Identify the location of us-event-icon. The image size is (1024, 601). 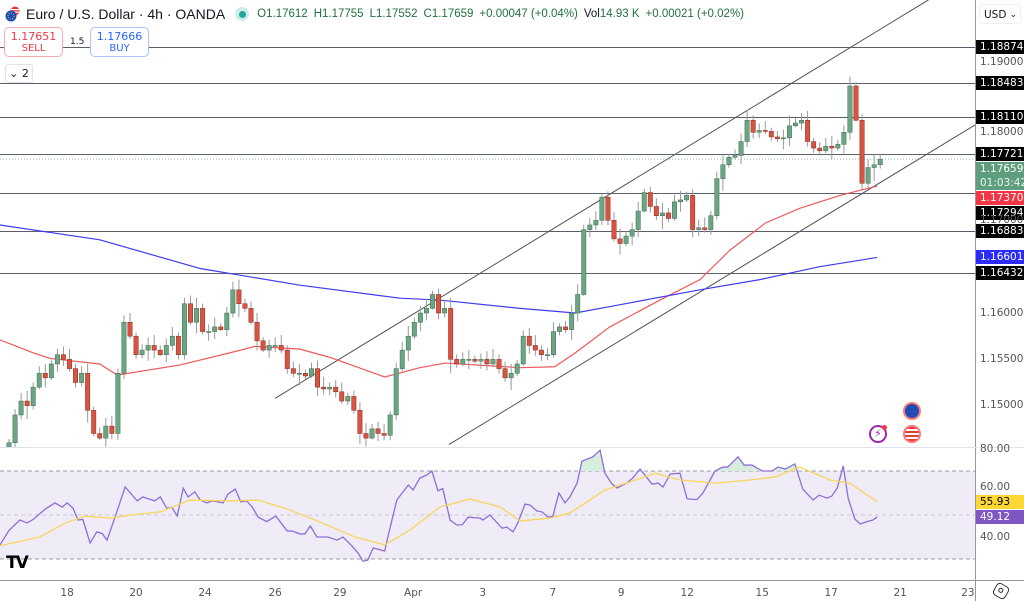
(912, 434).